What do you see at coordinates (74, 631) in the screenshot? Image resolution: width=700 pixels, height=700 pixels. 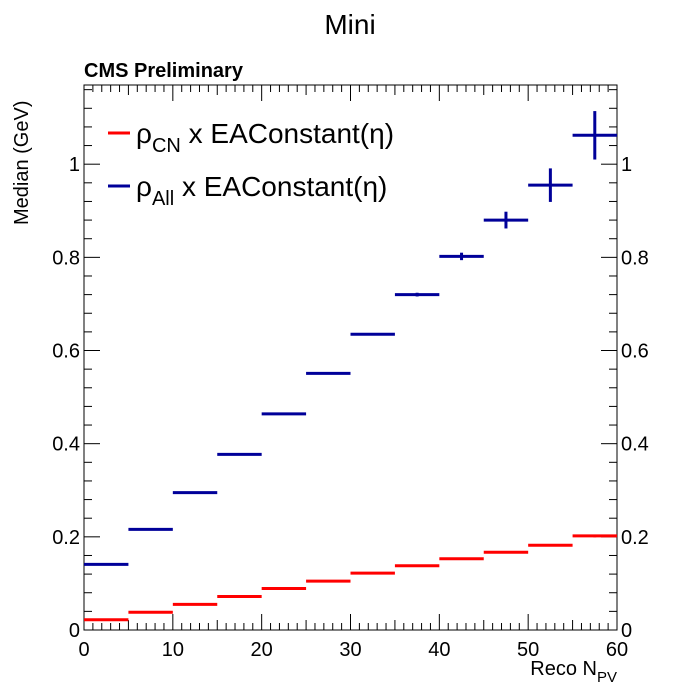 I see `y-tick-label: 0` at bounding box center [74, 631].